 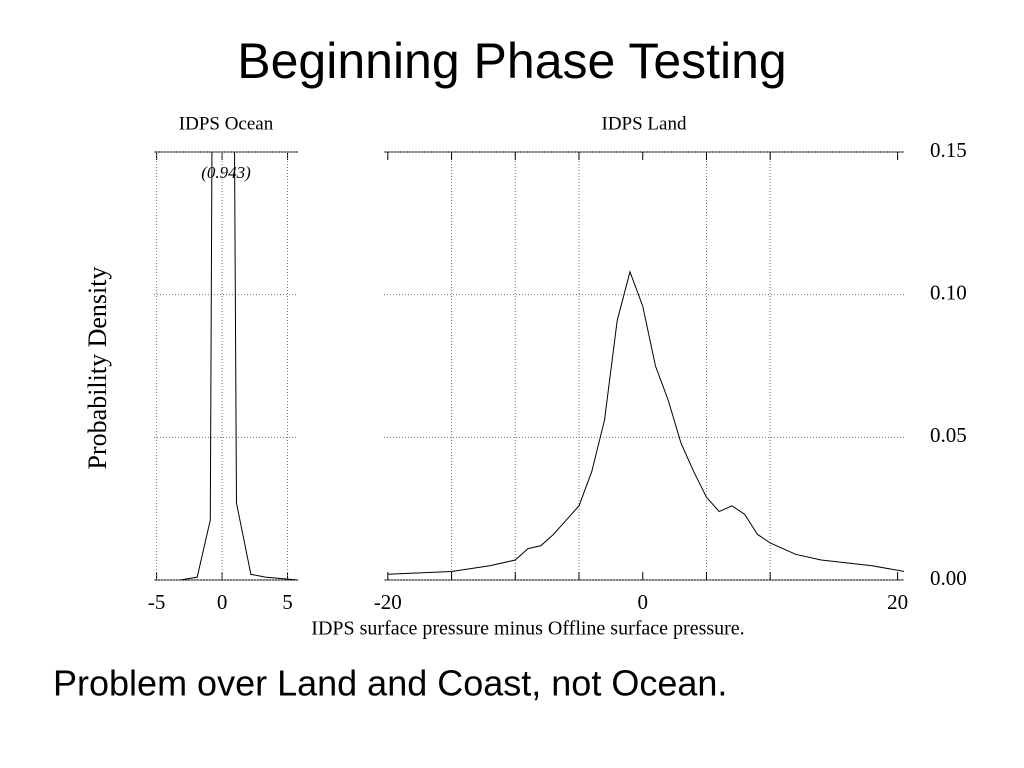 I want to click on y-tick-label: 0.05, so click(x=948, y=435).